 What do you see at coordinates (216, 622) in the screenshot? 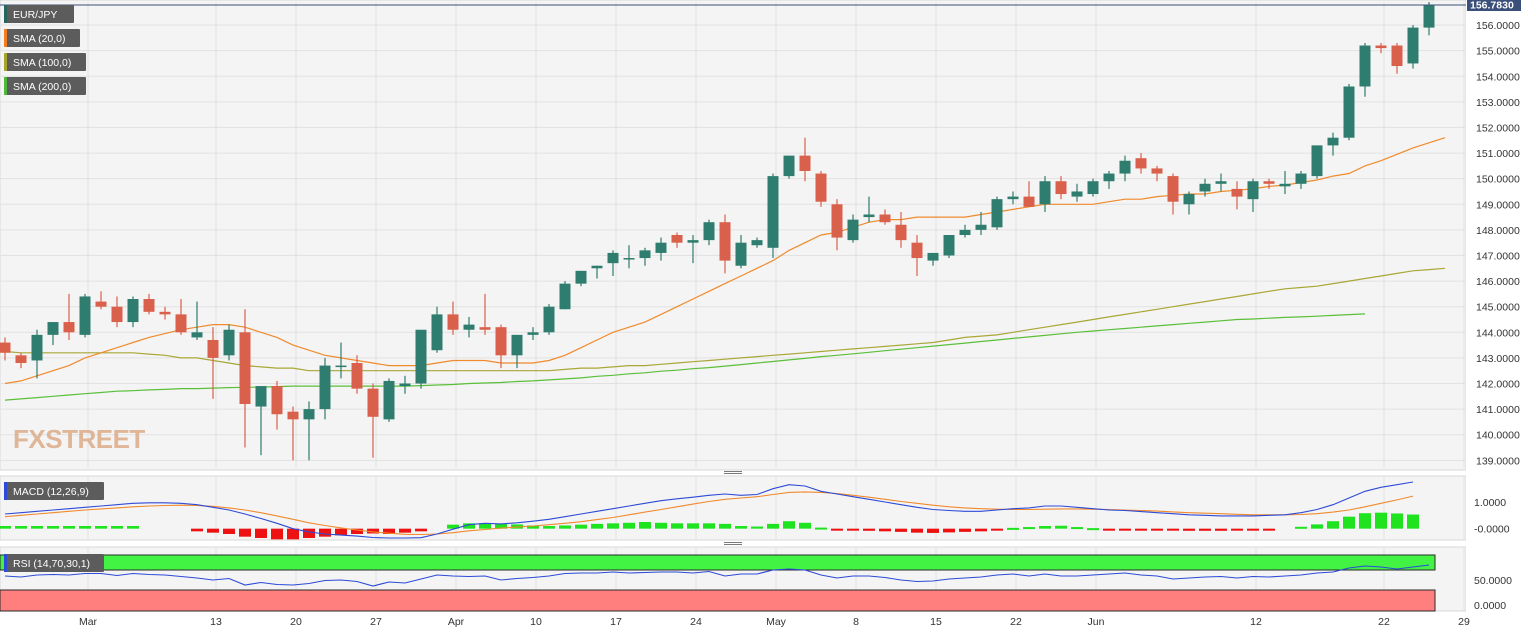
I see `date-tick-label: 13` at bounding box center [216, 622].